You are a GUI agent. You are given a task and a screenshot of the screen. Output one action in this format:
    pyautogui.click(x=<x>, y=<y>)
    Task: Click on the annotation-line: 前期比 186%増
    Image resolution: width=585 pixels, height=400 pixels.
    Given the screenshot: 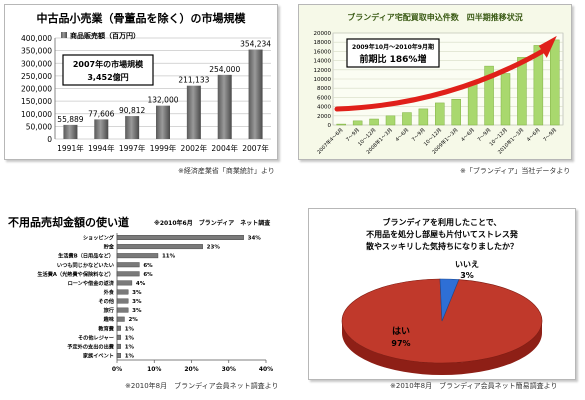 What is the action you would take?
    pyautogui.click(x=393, y=59)
    